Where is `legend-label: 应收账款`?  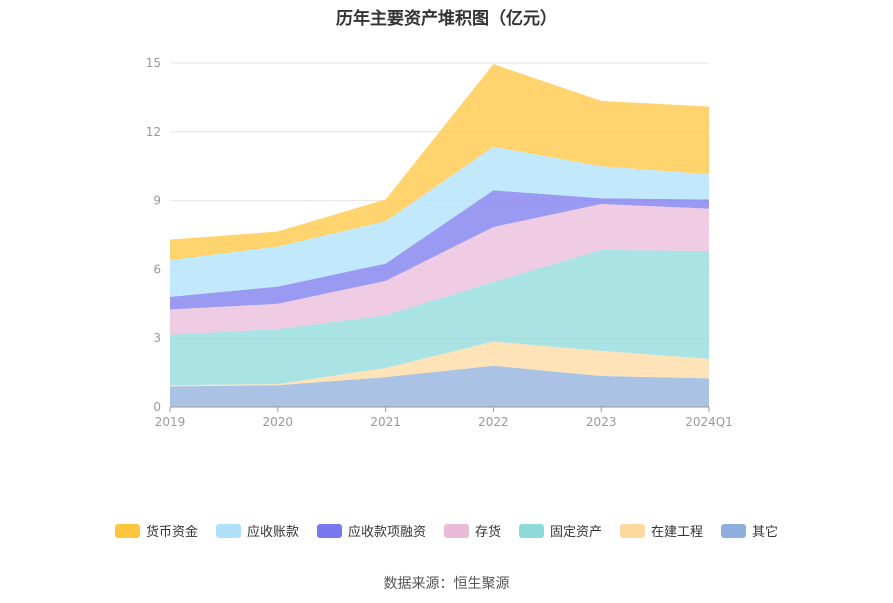 legend-label: 应收账款 is located at coordinates (272, 532).